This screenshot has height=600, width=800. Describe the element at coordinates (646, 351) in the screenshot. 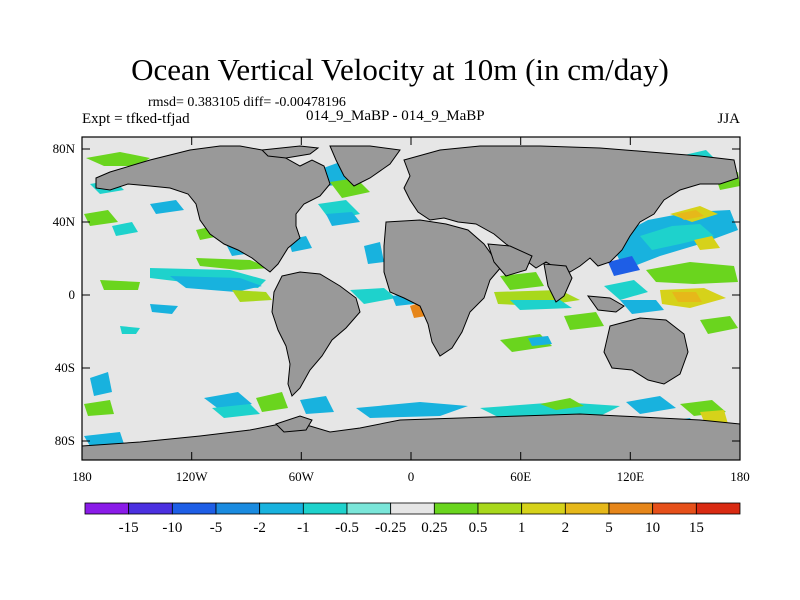

I see `australia` at that location.